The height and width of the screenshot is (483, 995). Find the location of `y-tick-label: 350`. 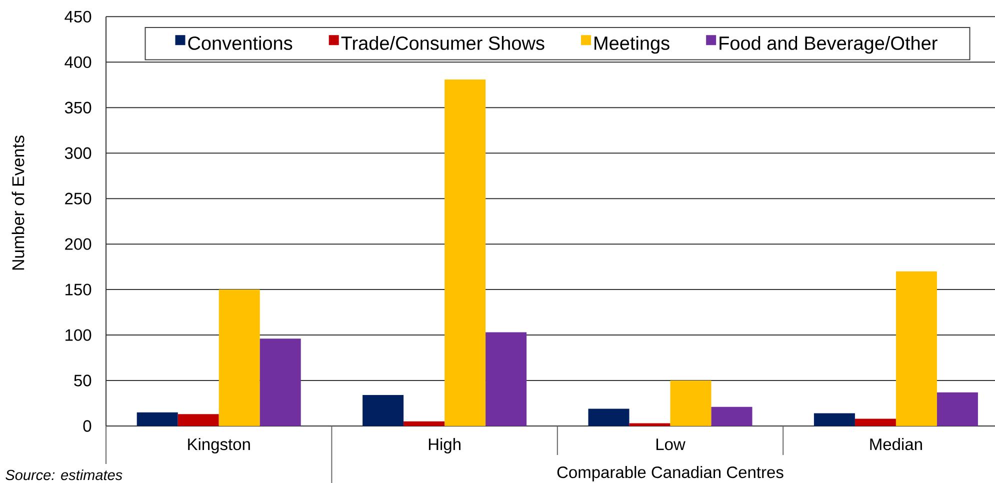

y-tick-label: 350 is located at coordinates (78, 108).